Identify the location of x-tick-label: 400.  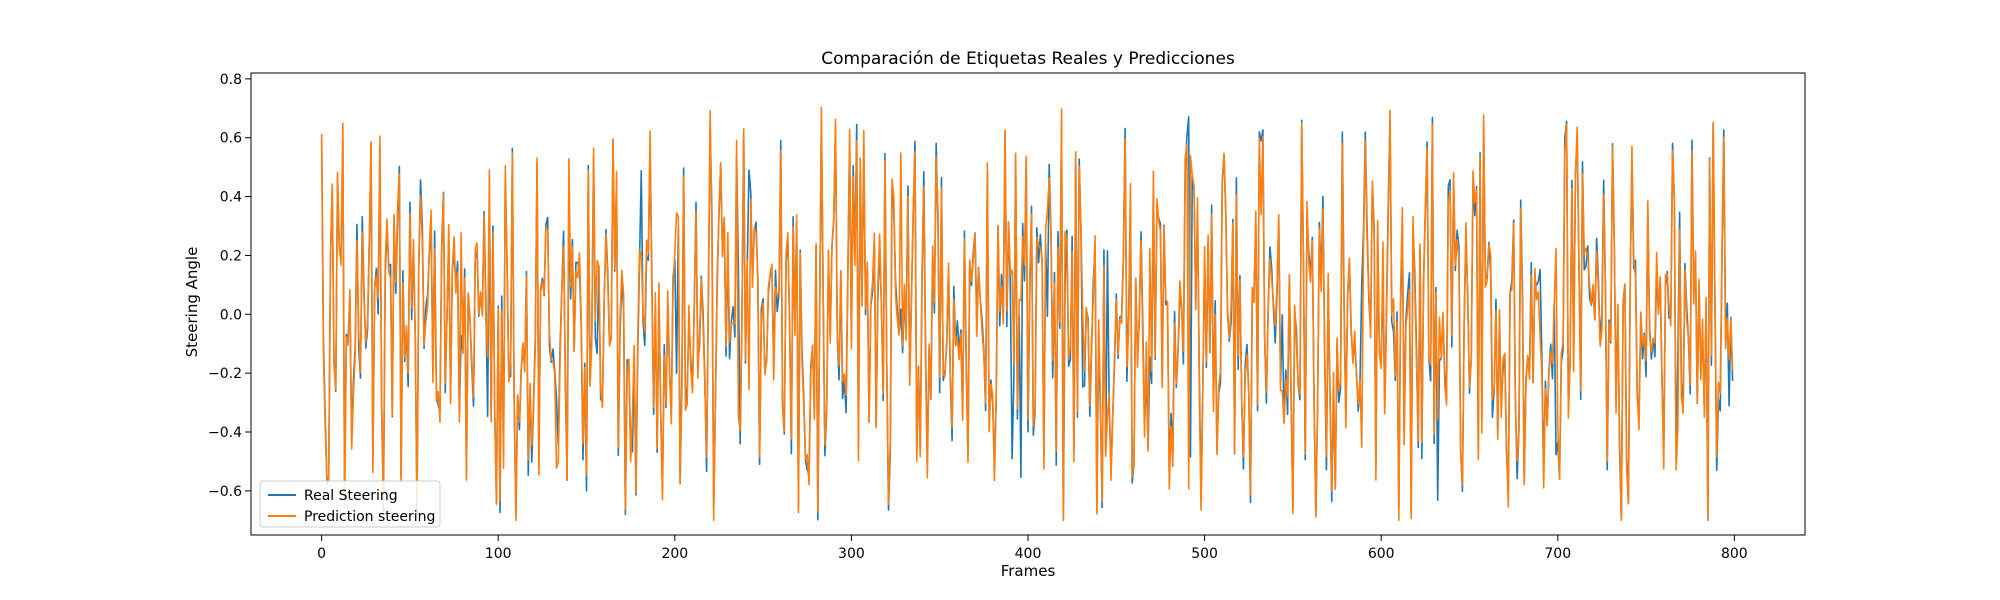
(1028, 554).